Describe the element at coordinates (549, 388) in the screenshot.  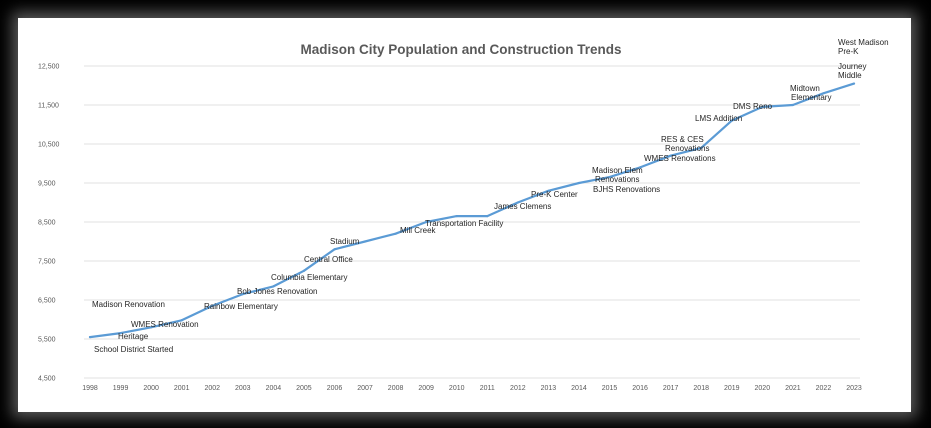
I see `x-tick-label: 2013` at that location.